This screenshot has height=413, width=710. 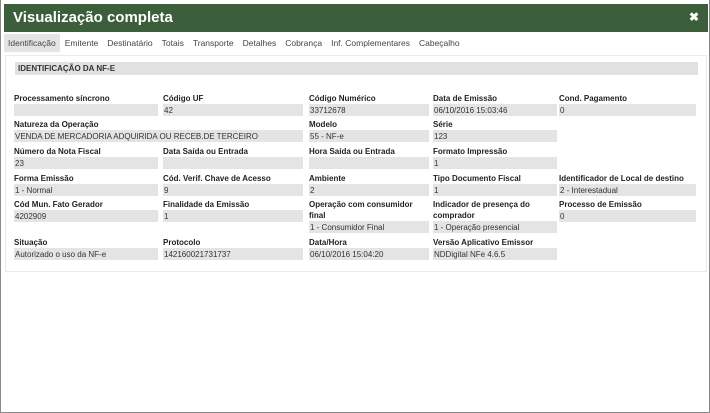 I want to click on field-value: 55 - NF-e, so click(x=369, y=136).